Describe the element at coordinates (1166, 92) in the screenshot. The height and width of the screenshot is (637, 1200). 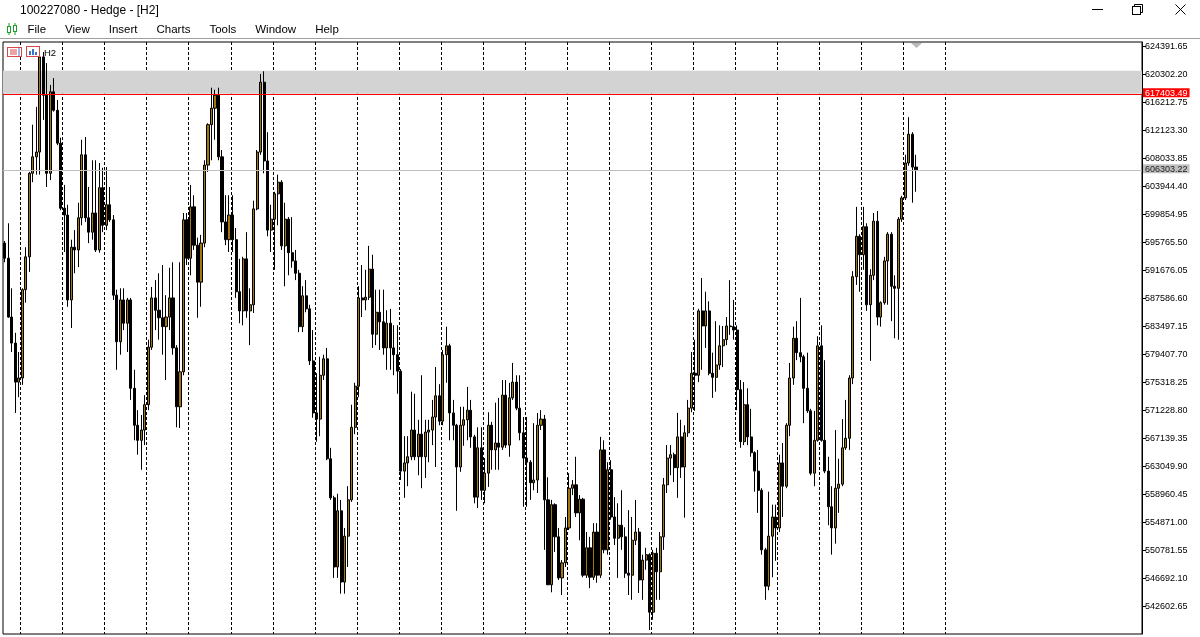
I see `ref-line-label: 617403.49` at that location.